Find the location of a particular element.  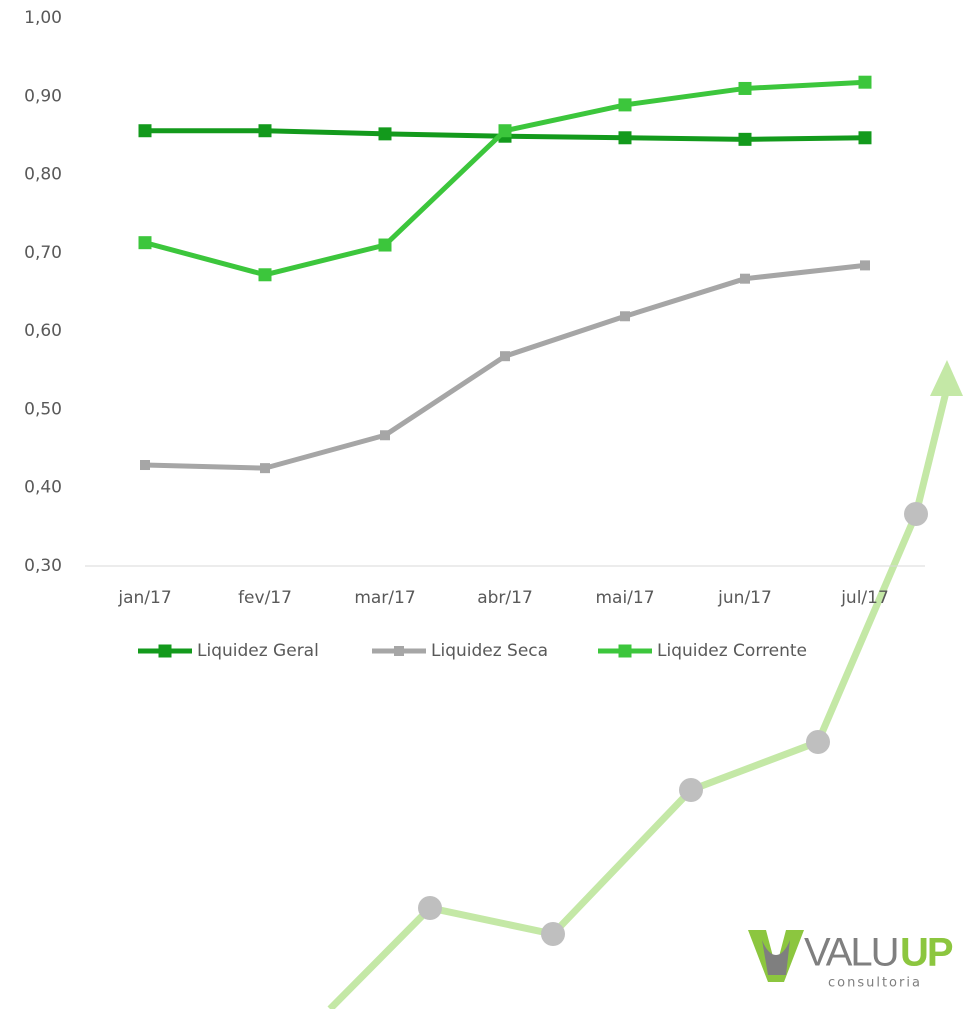

y-tick-label: 0,40 is located at coordinates (43, 488).